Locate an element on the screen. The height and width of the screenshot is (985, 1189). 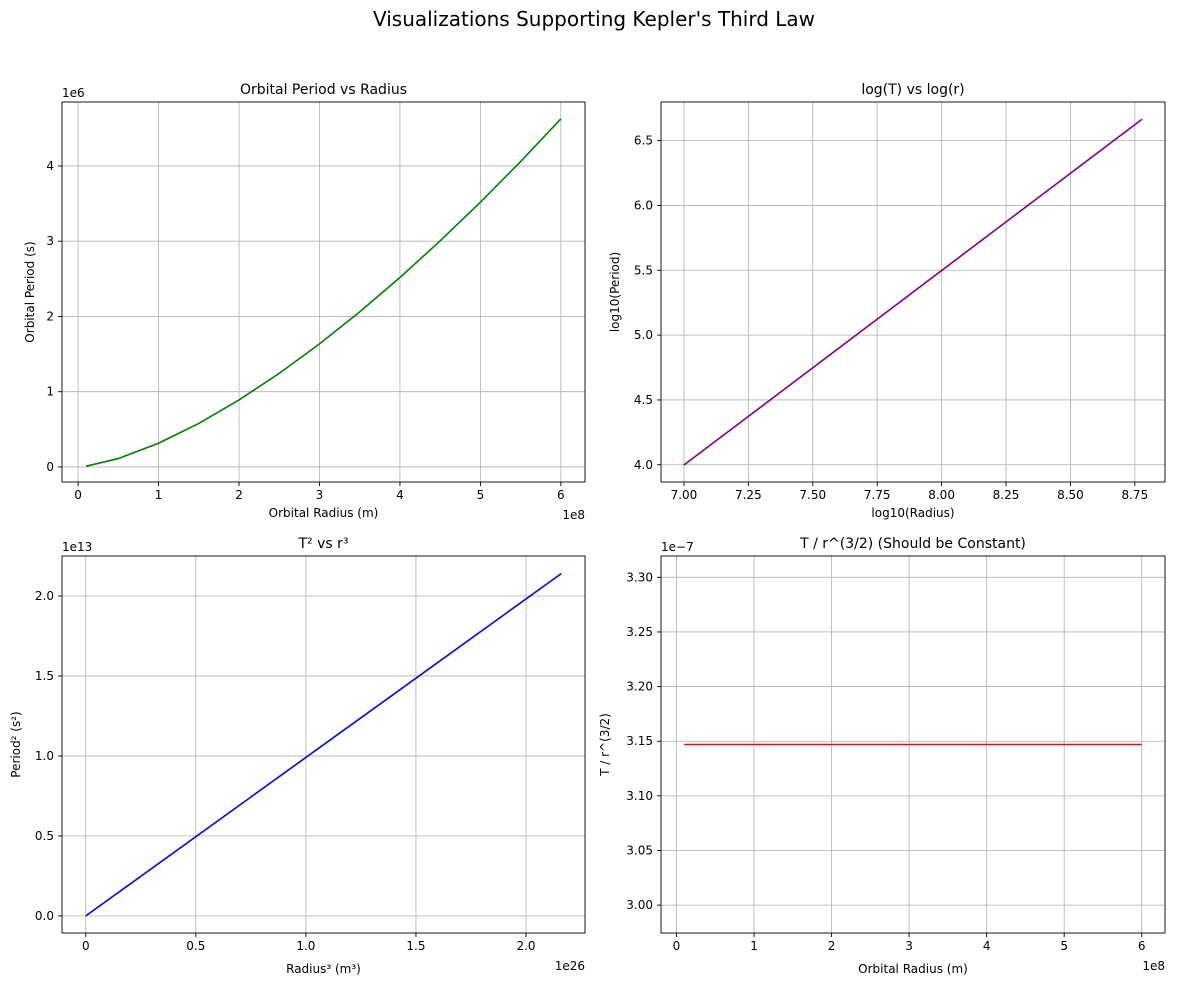
y-tick-label: 3.25 is located at coordinates (639, 632).